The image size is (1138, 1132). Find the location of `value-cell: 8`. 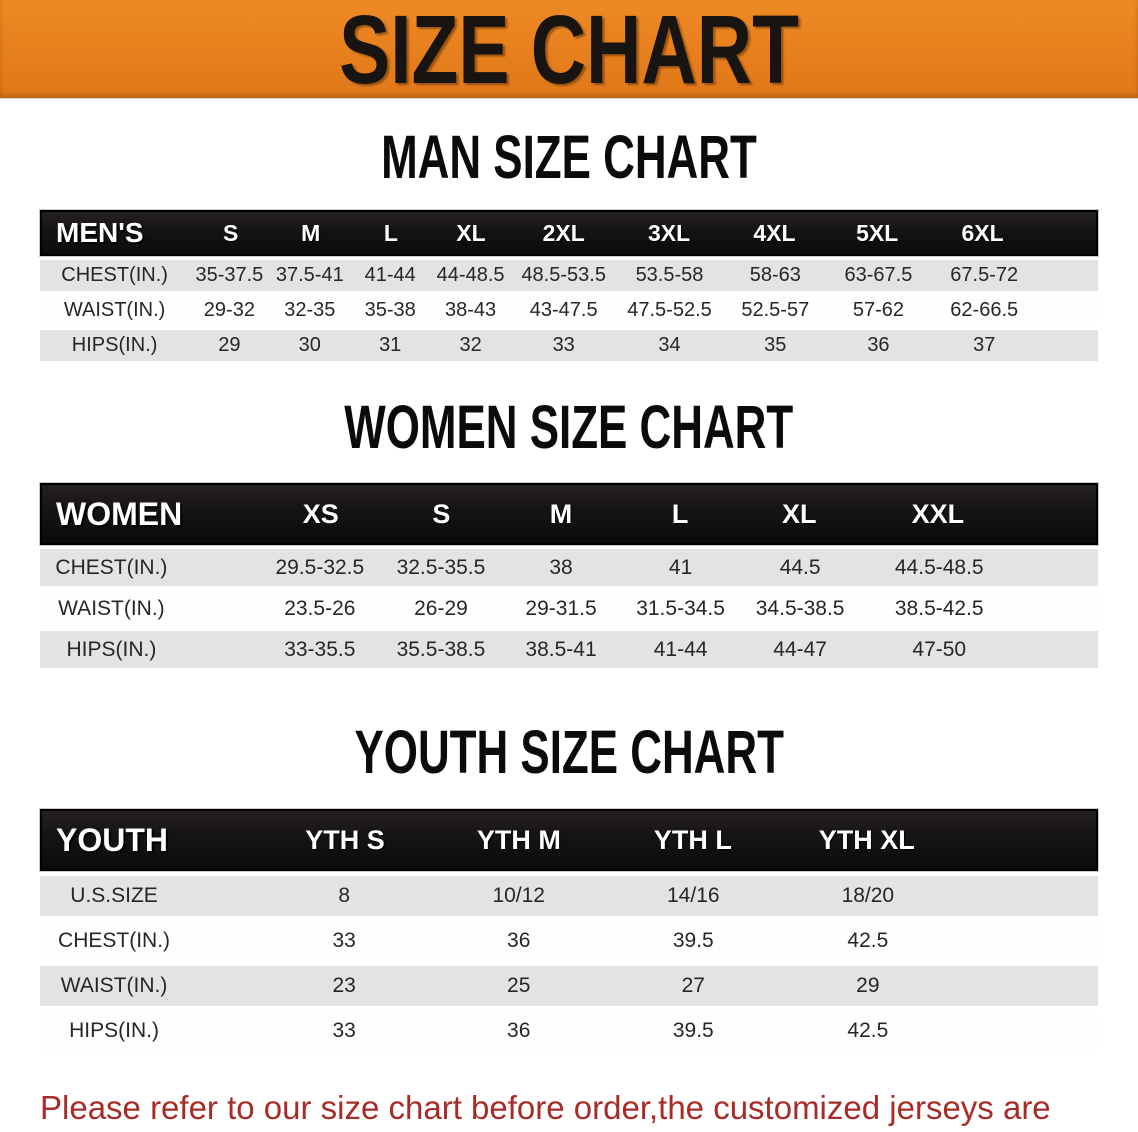

value-cell: 8 is located at coordinates (344, 895).